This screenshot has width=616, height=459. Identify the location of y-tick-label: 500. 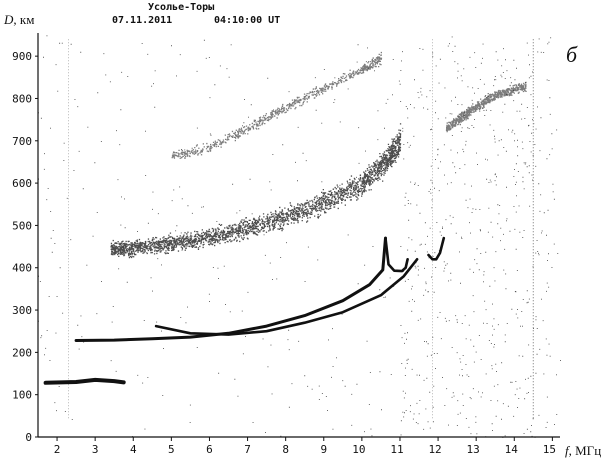
(22, 225).